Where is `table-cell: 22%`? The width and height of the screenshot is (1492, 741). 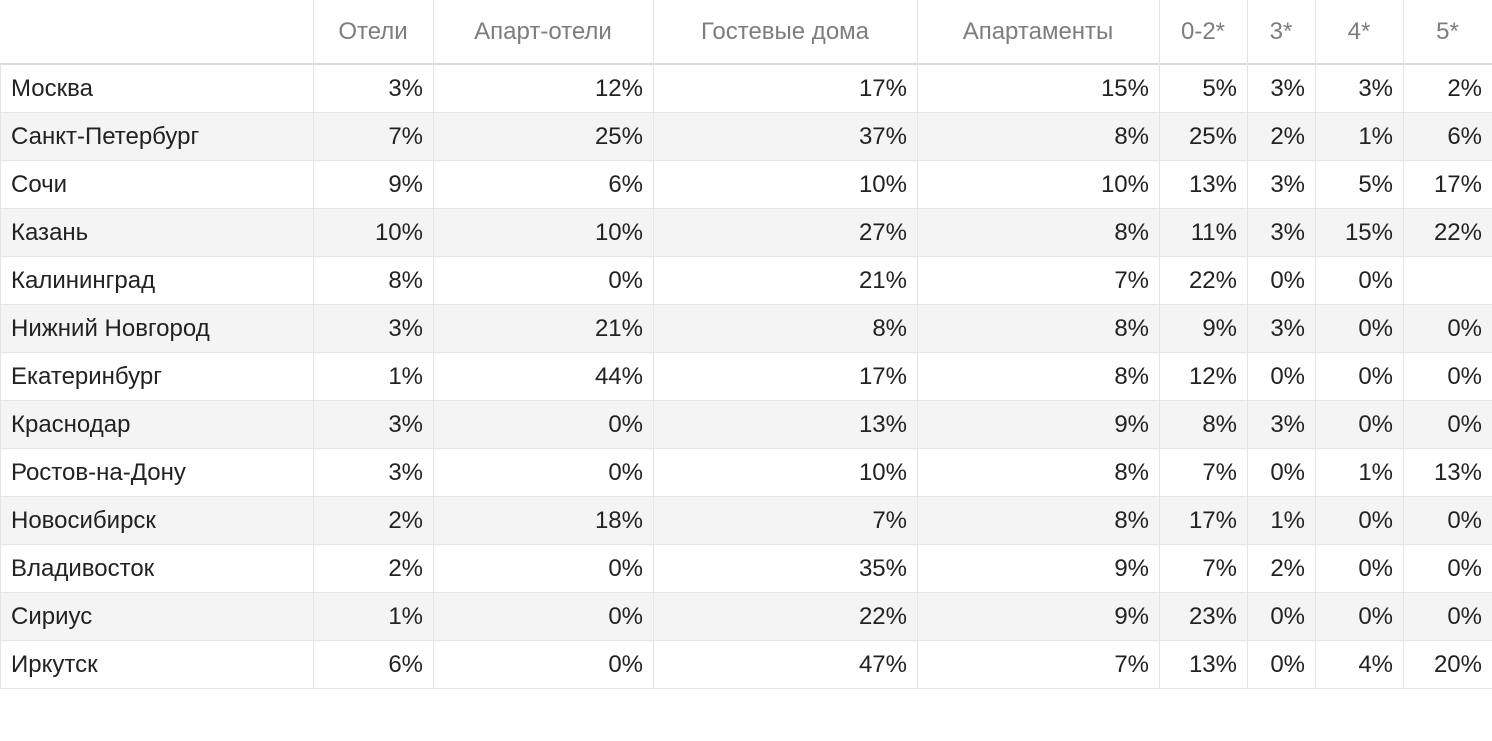 table-cell: 22% is located at coordinates (882, 617).